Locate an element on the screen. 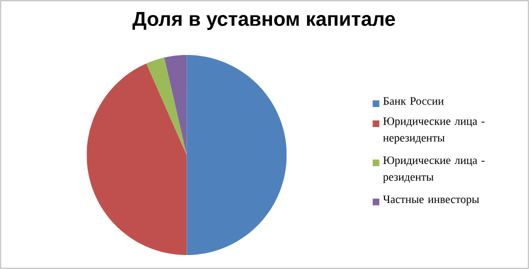  chart-title: Доля в уставном капитале is located at coordinates (263, 21).